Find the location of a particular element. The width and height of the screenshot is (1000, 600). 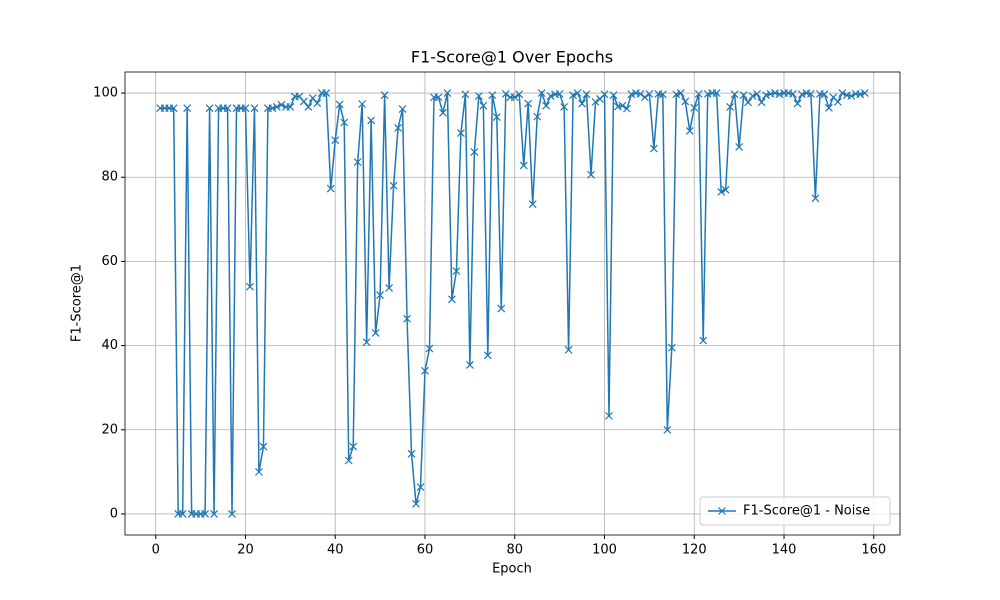

x-tick-label: 60 is located at coordinates (425, 550).